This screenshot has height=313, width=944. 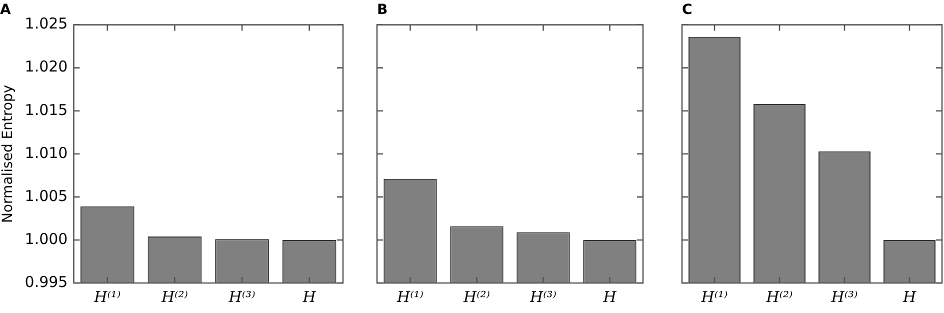 I want to click on chart-title: B, so click(x=382, y=10).